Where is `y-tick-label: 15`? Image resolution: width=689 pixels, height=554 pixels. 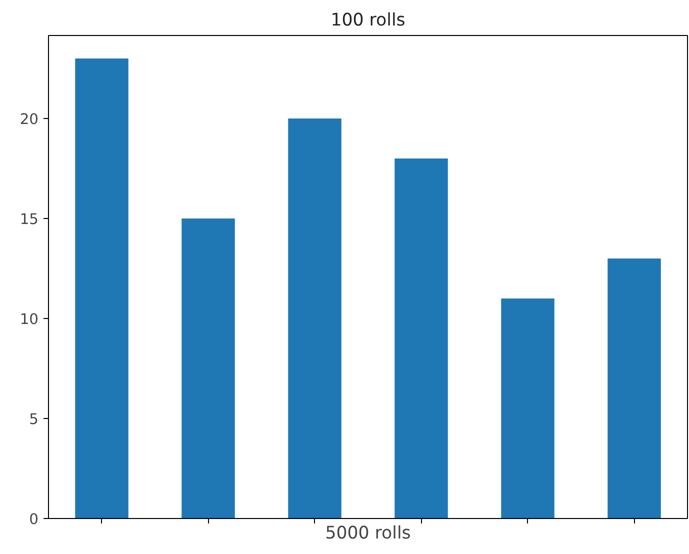
y-tick-label: 15 is located at coordinates (29, 219).